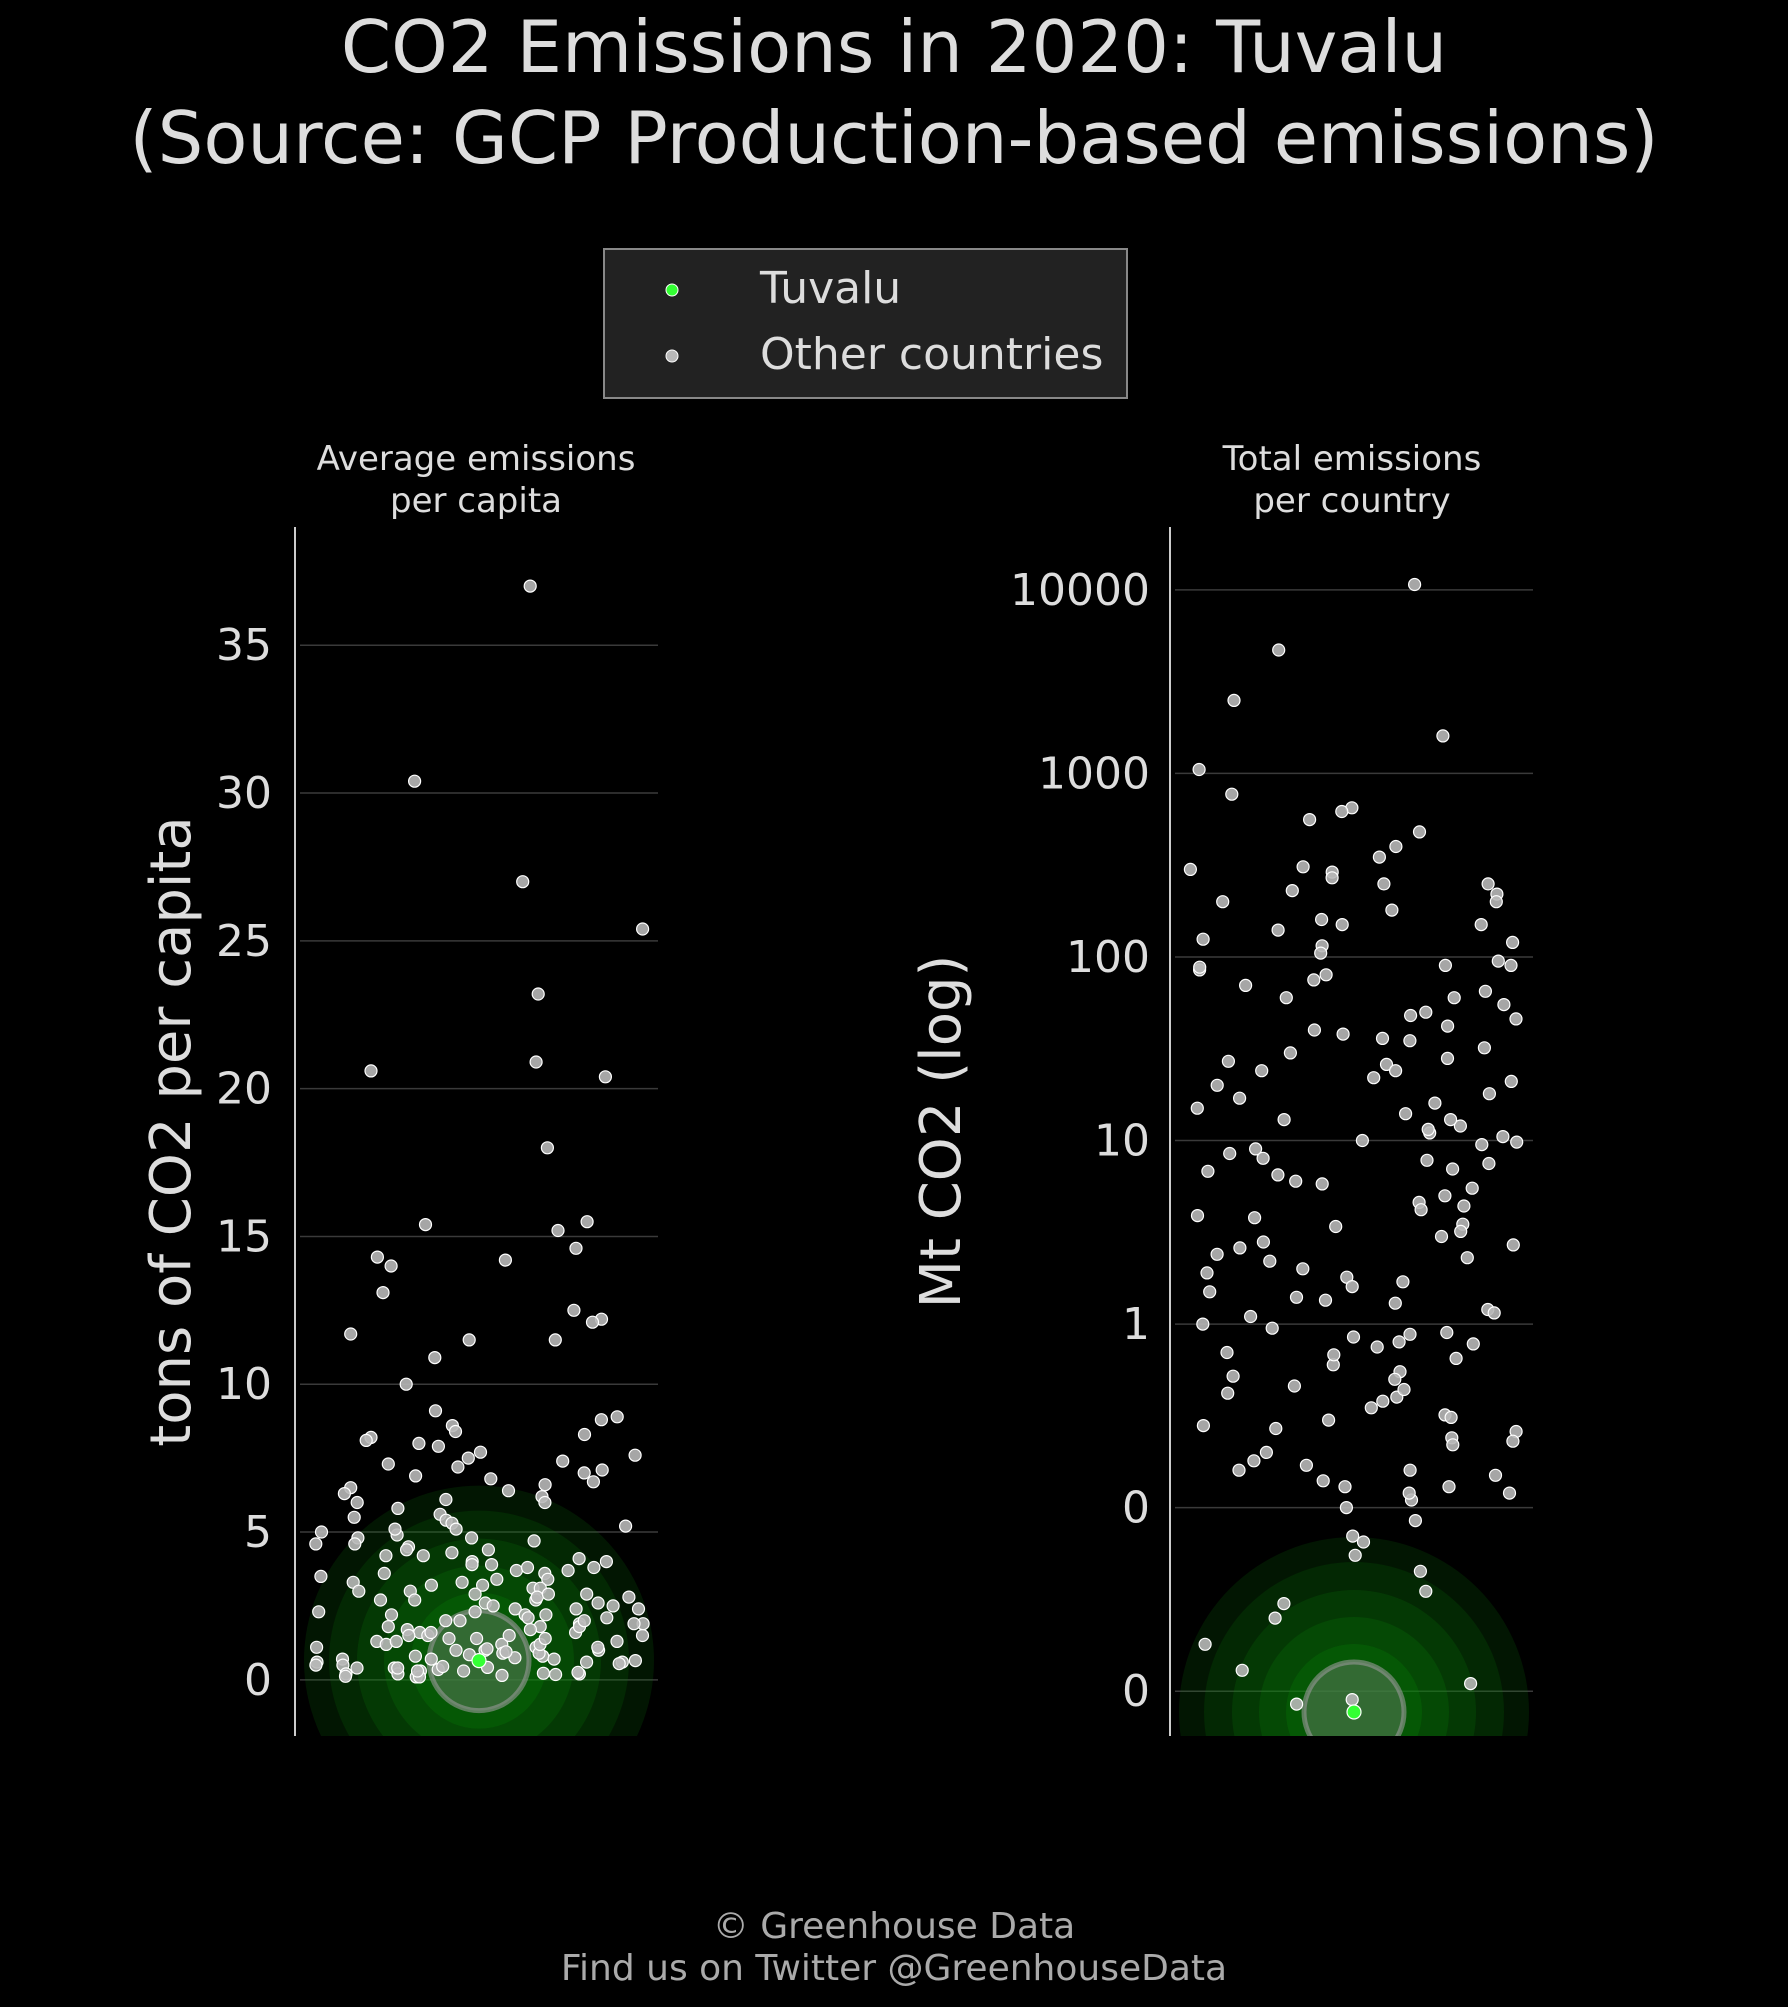  Describe the element at coordinates (1352, 459) in the screenshot. I see `panel-title-line1: Total emissions` at that location.